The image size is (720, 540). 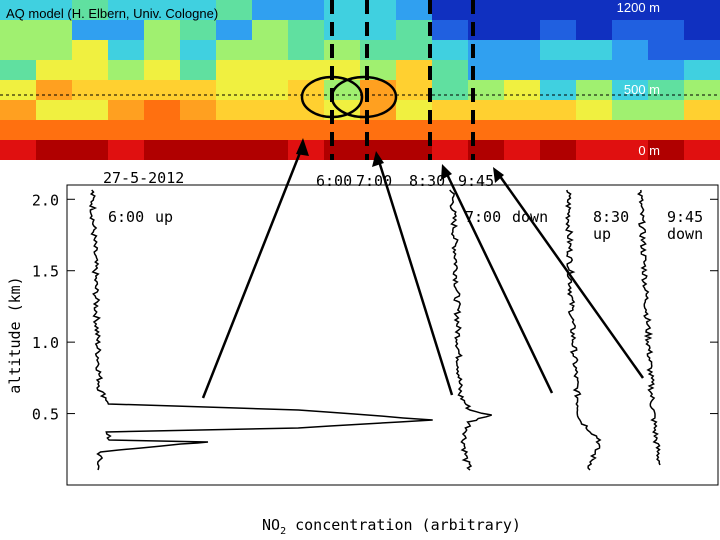 What do you see at coordinates (470, 330) in the screenshot?
I see `profile-curve` at bounding box center [470, 330].